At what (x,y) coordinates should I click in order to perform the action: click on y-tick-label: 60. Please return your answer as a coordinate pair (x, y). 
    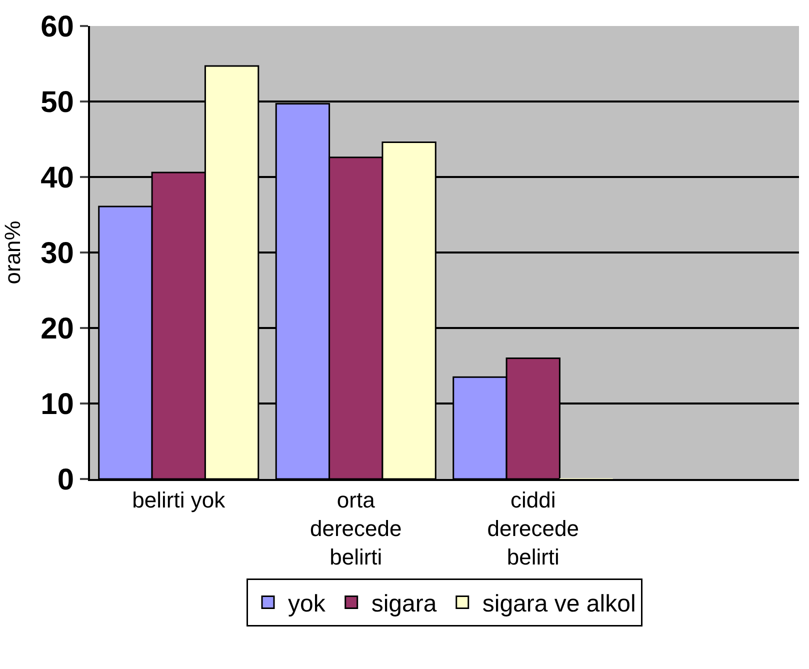
    Looking at the image, I should click on (57, 27).